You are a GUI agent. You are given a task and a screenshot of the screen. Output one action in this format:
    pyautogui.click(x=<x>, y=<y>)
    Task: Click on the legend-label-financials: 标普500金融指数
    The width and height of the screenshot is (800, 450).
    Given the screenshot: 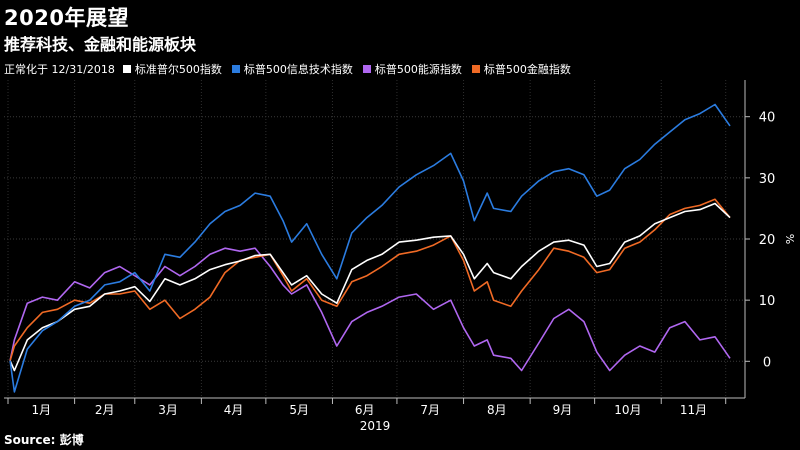 What is the action you would take?
    pyautogui.click(x=527, y=69)
    